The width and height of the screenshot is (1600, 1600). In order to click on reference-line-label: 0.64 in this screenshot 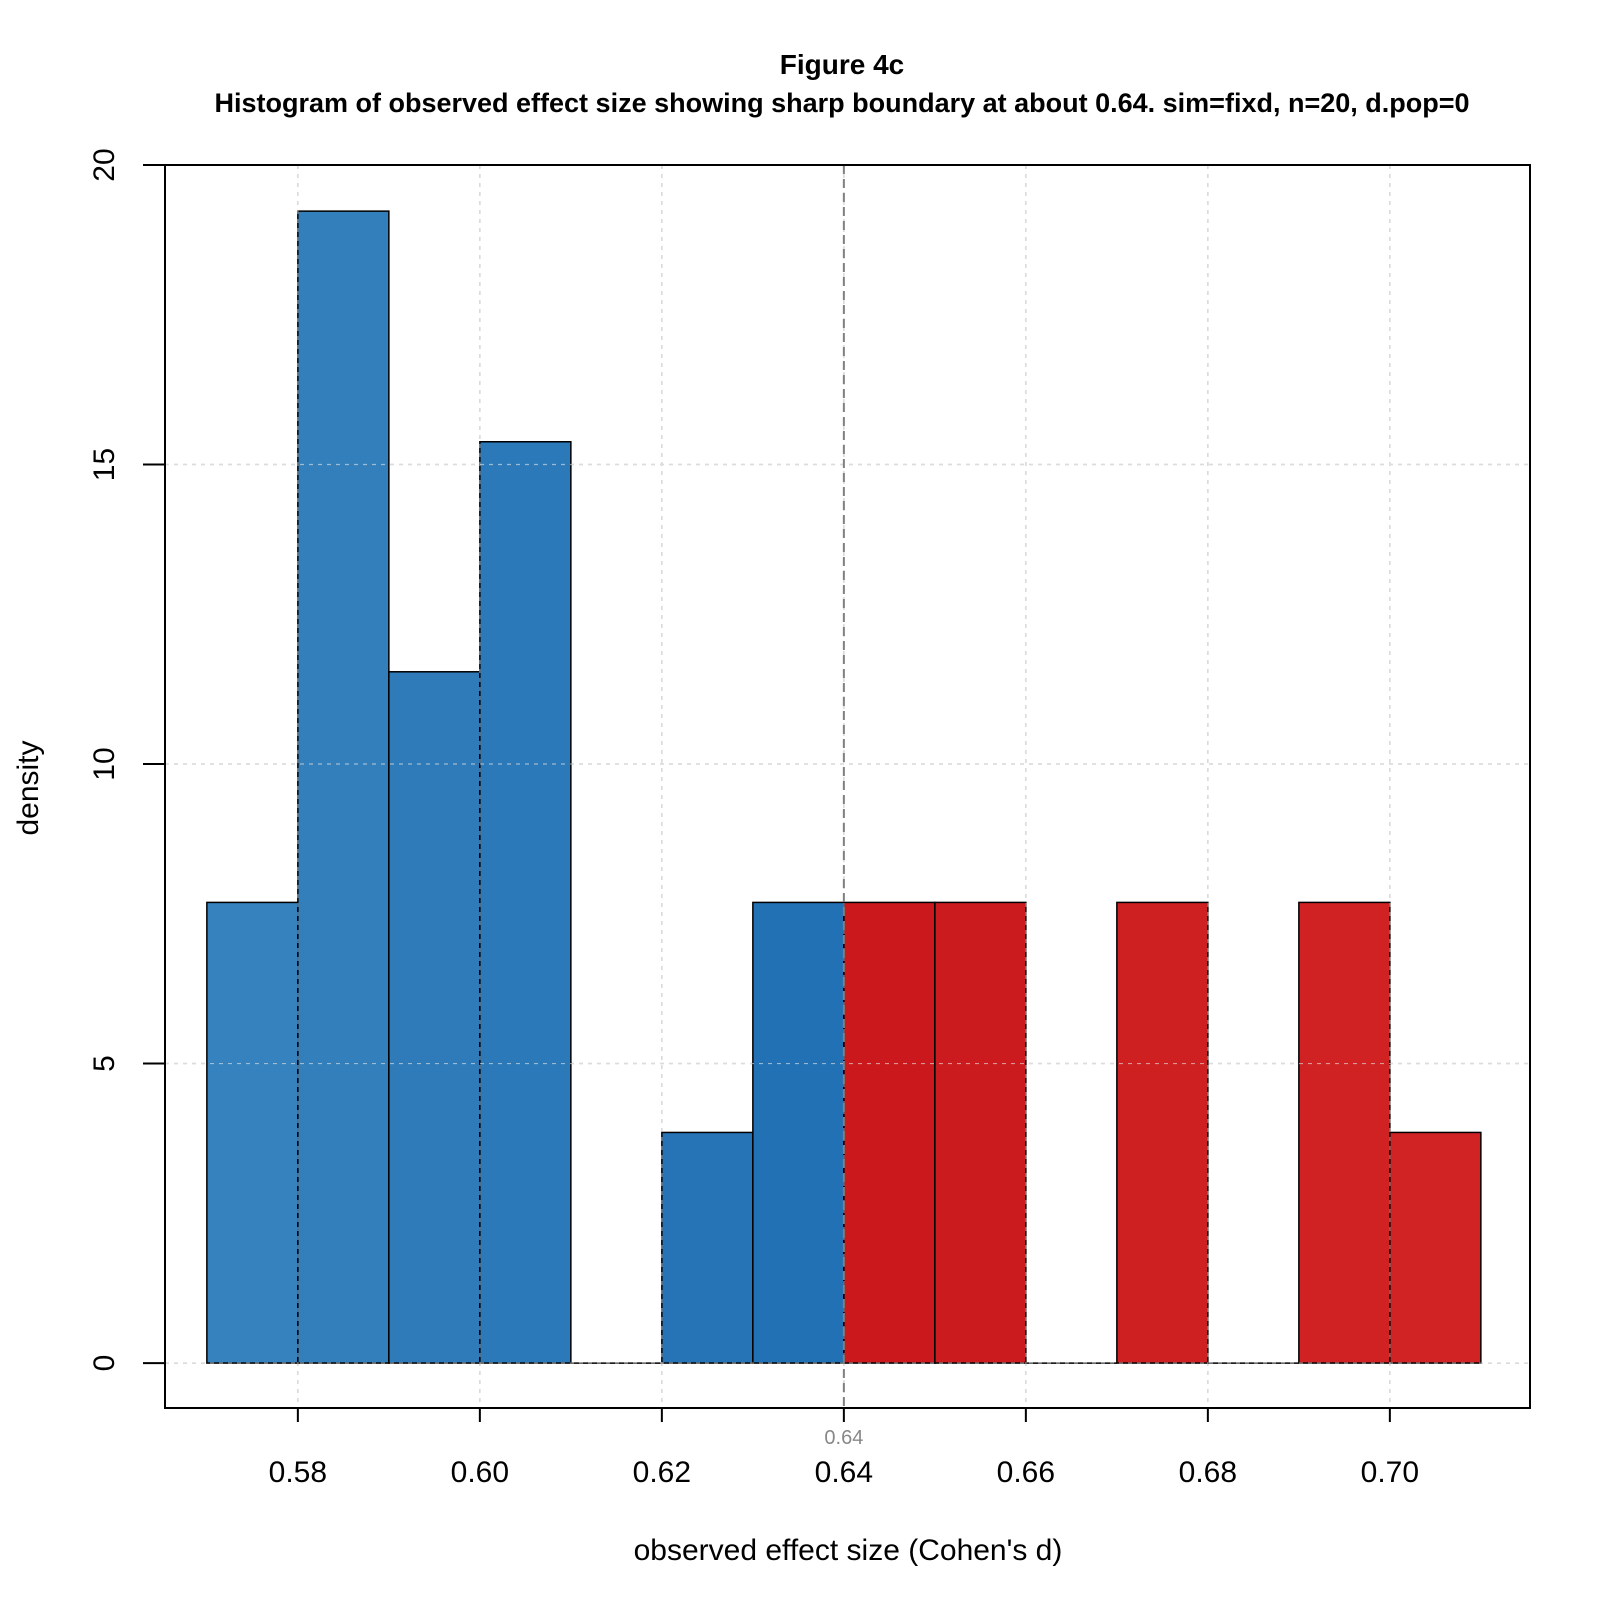, I will do `click(843, 1438)`.